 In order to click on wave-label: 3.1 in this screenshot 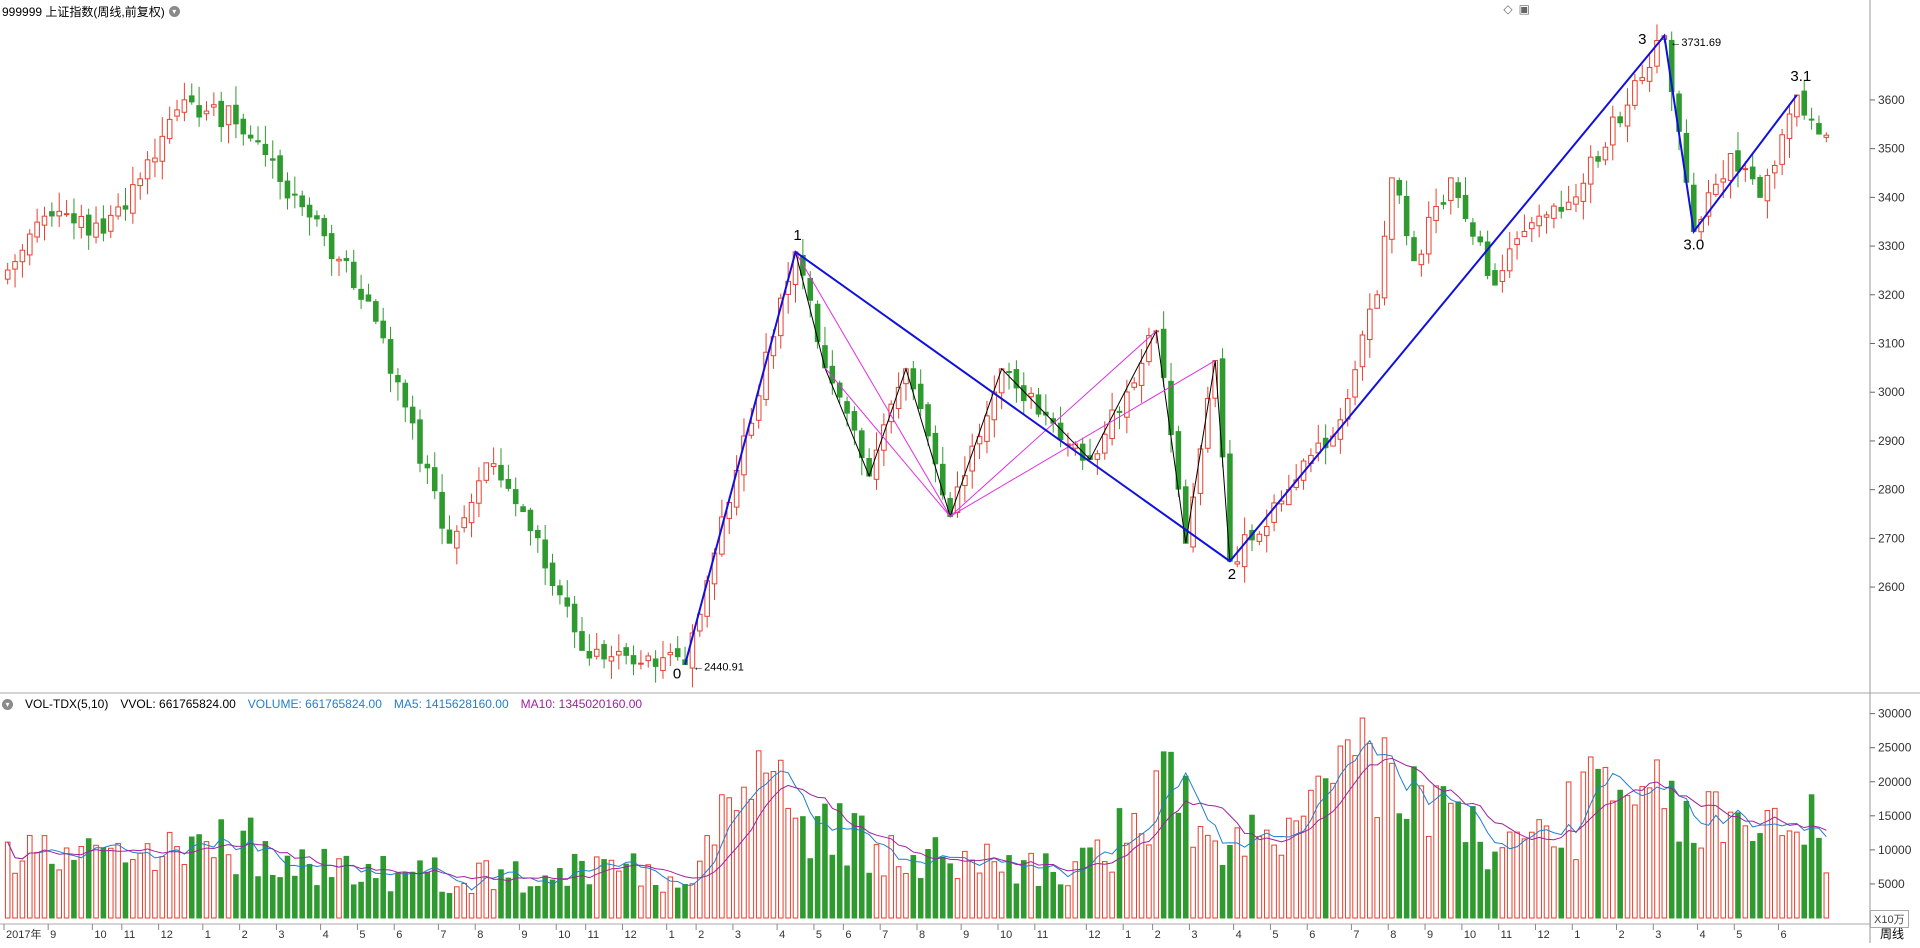, I will do `click(1800, 76)`.